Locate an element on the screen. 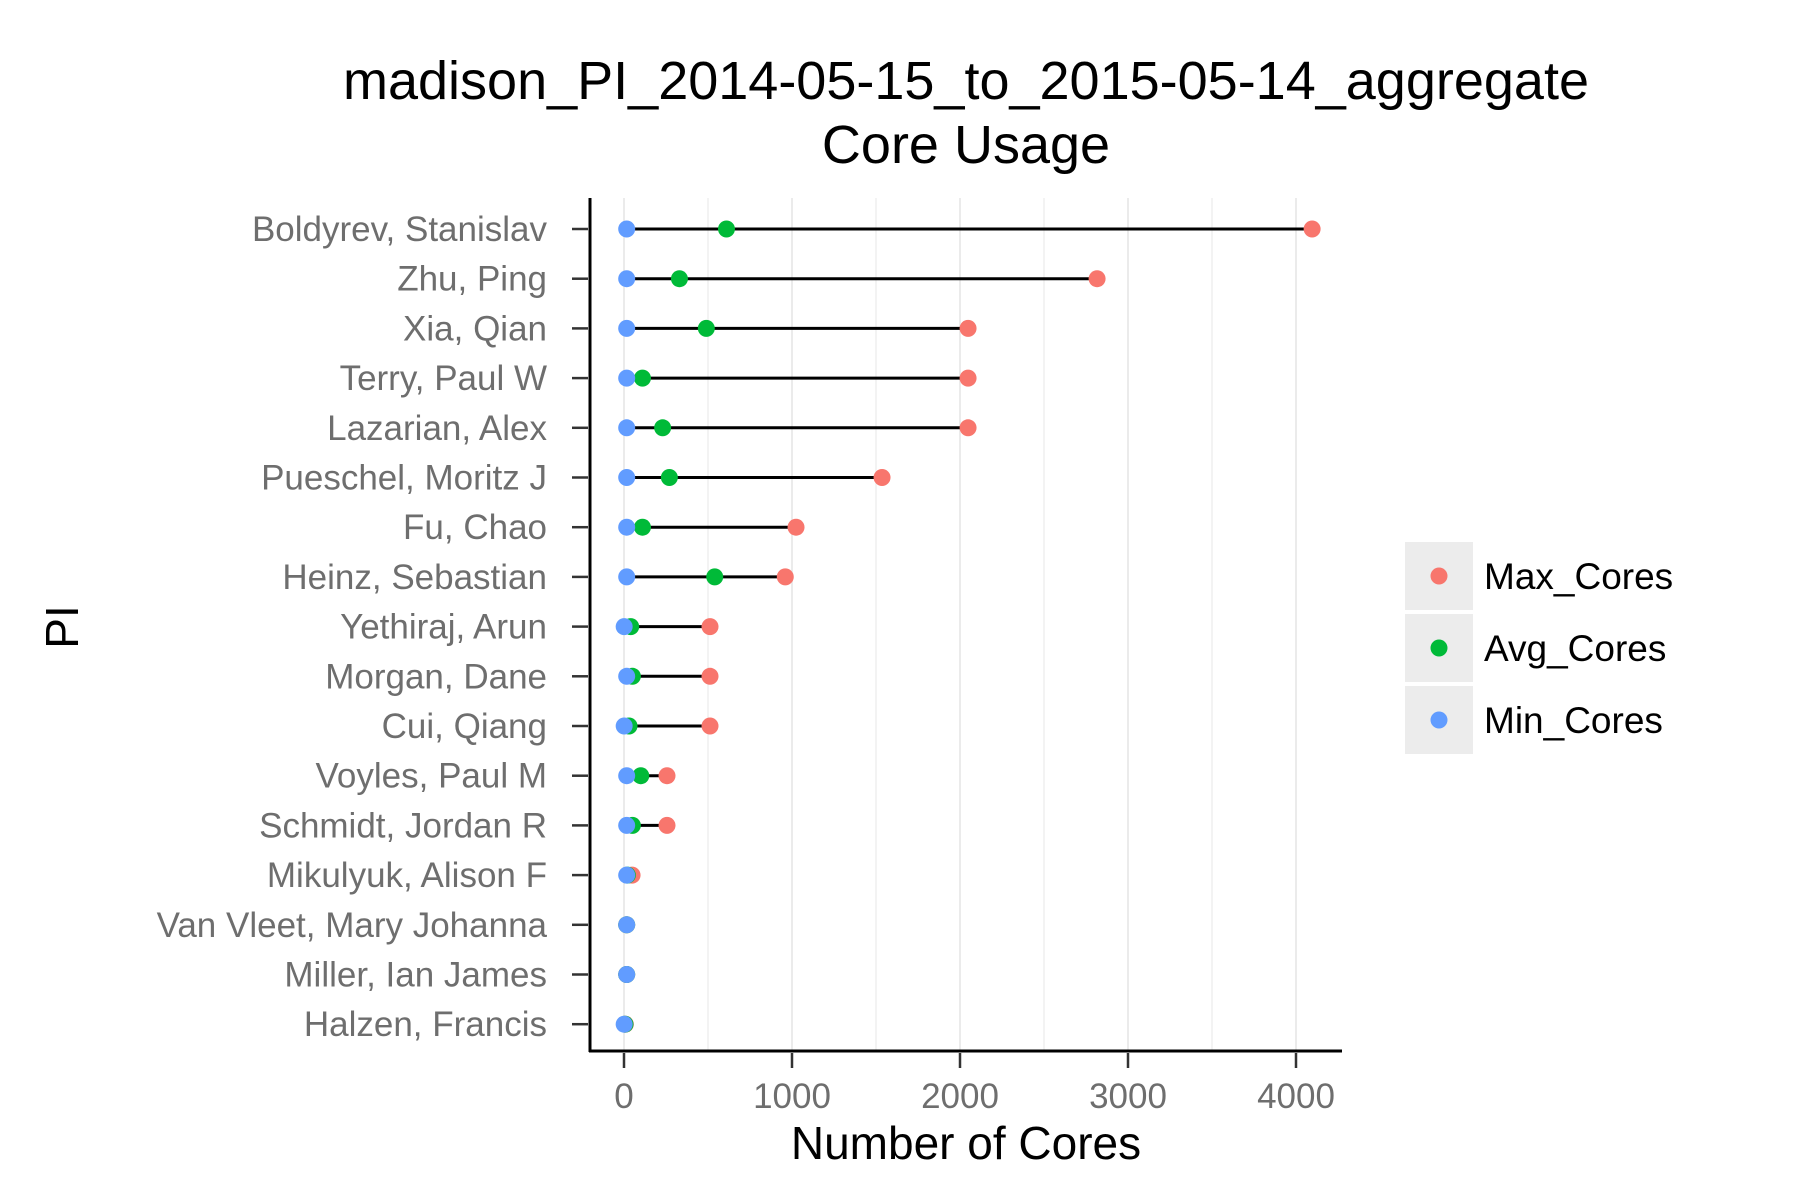  y-tick-label: Schmidt, Jordan R is located at coordinates (403, 825).